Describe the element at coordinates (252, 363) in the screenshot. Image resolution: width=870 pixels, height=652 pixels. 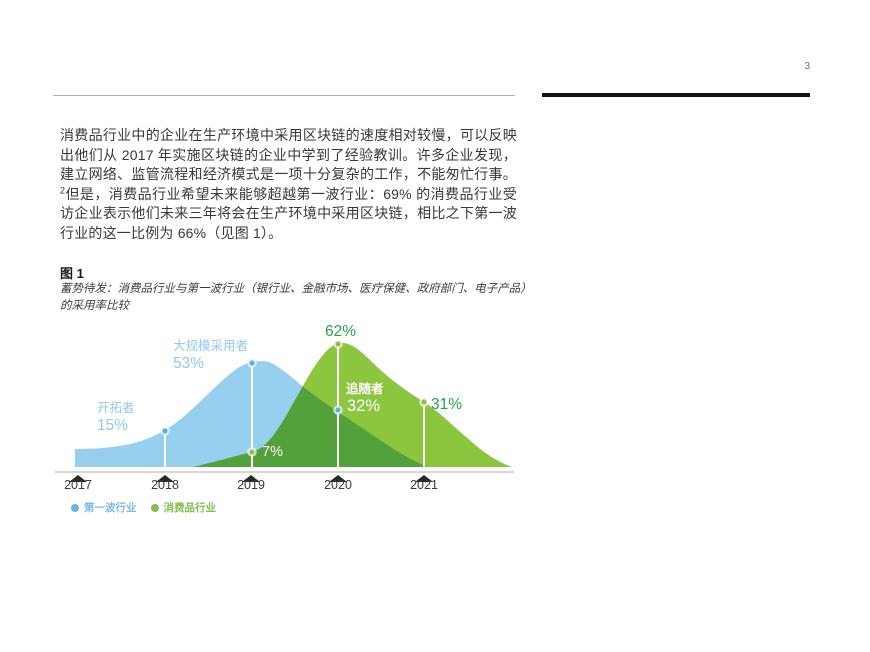
I see `point-firstwave-2019` at that location.